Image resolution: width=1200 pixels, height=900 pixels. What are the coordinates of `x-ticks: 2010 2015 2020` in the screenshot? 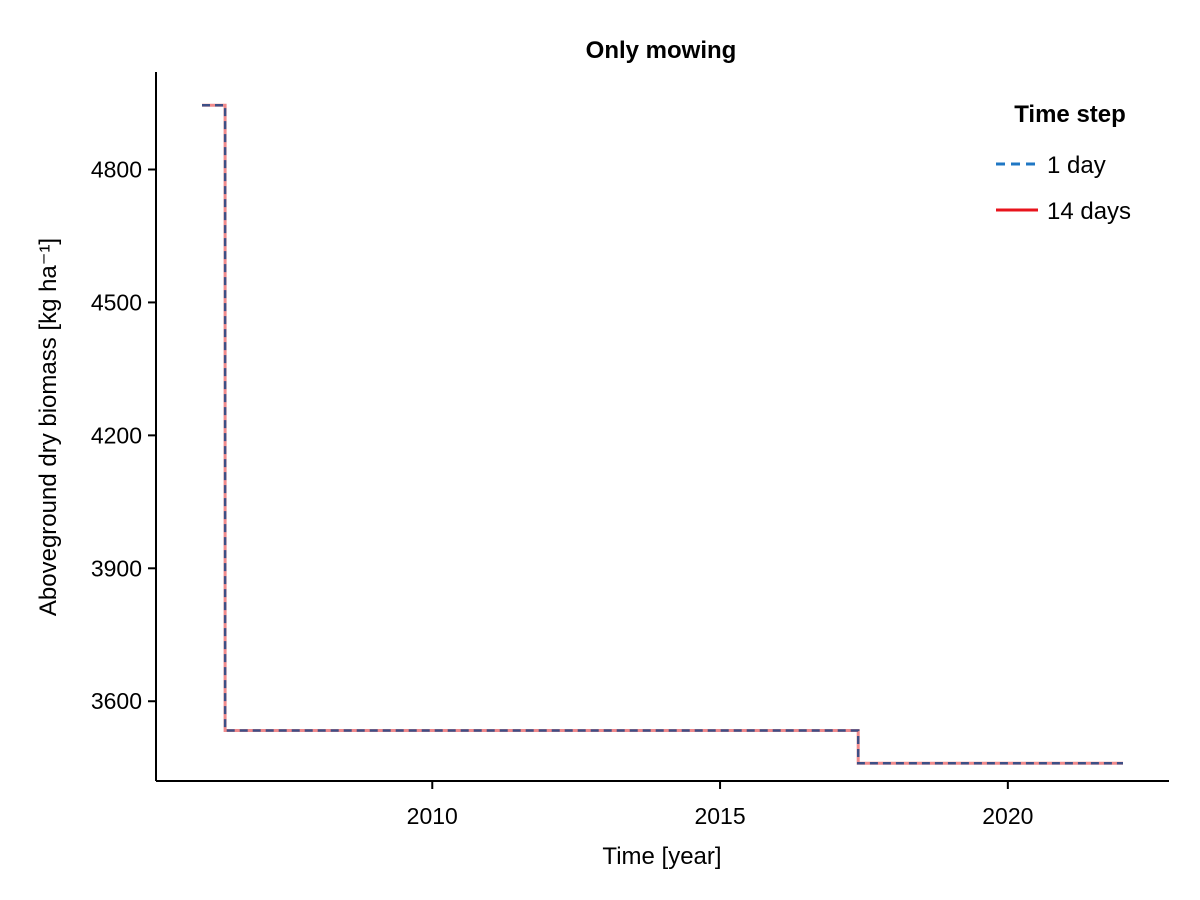 It's located at (720, 805).